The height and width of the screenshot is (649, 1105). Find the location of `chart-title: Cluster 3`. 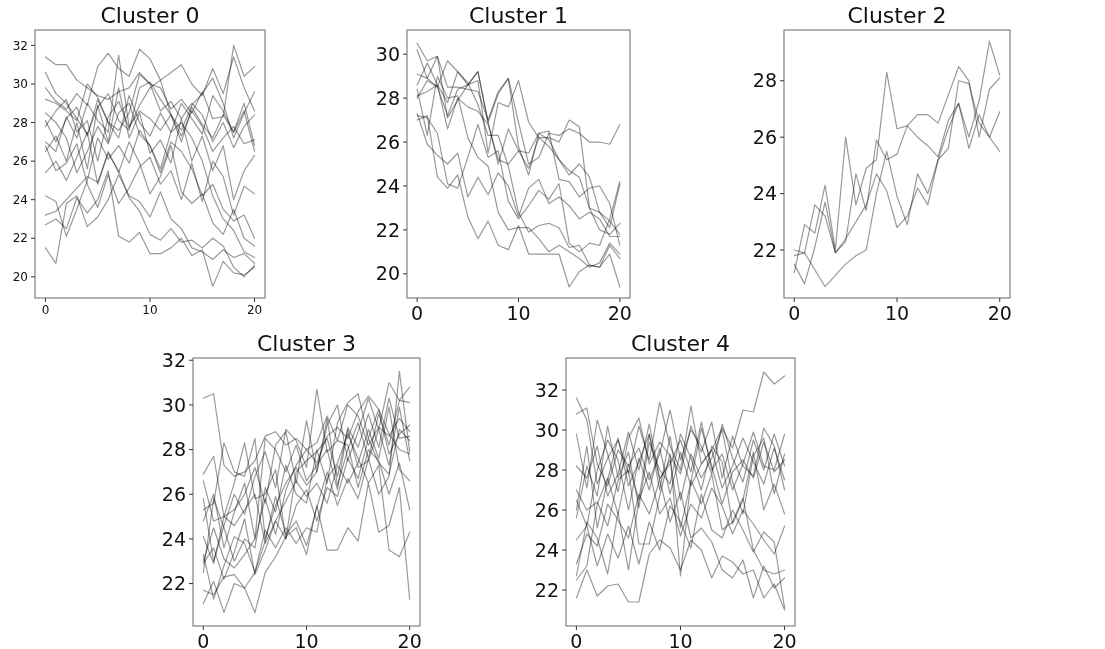

chart-title: Cluster 3 is located at coordinates (306, 343).